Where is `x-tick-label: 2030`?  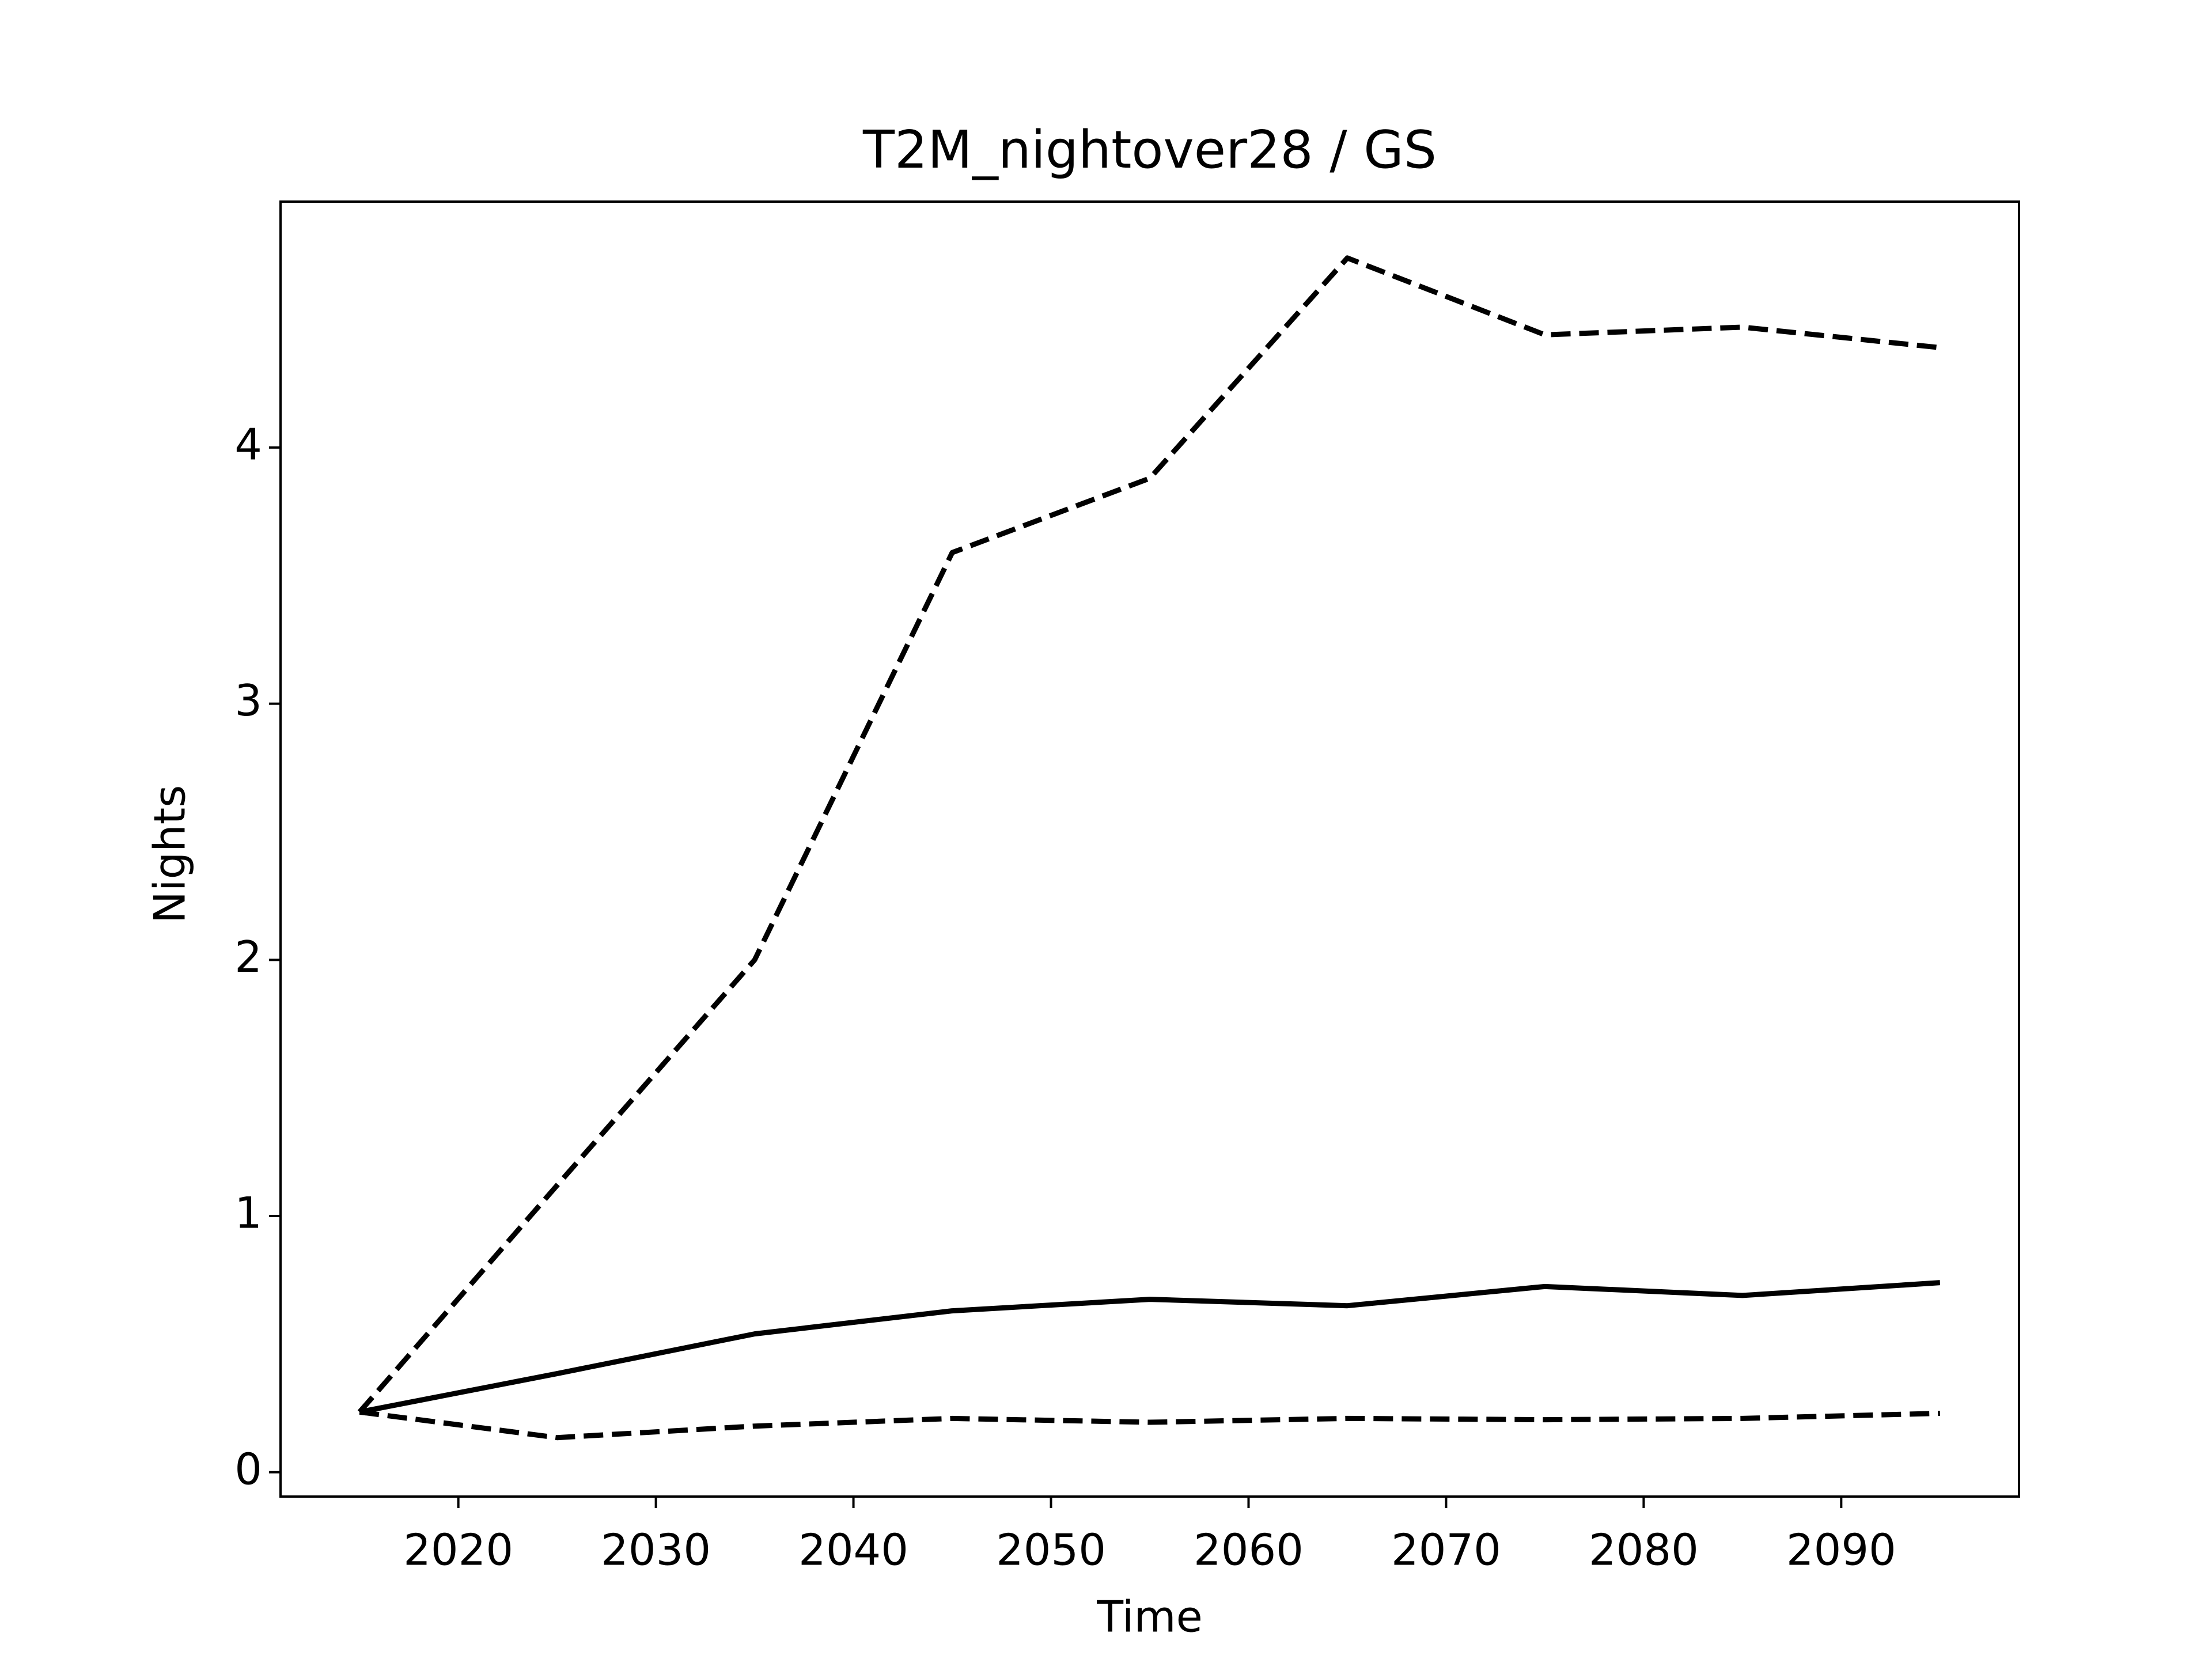 x-tick-label: 2030 is located at coordinates (656, 1550).